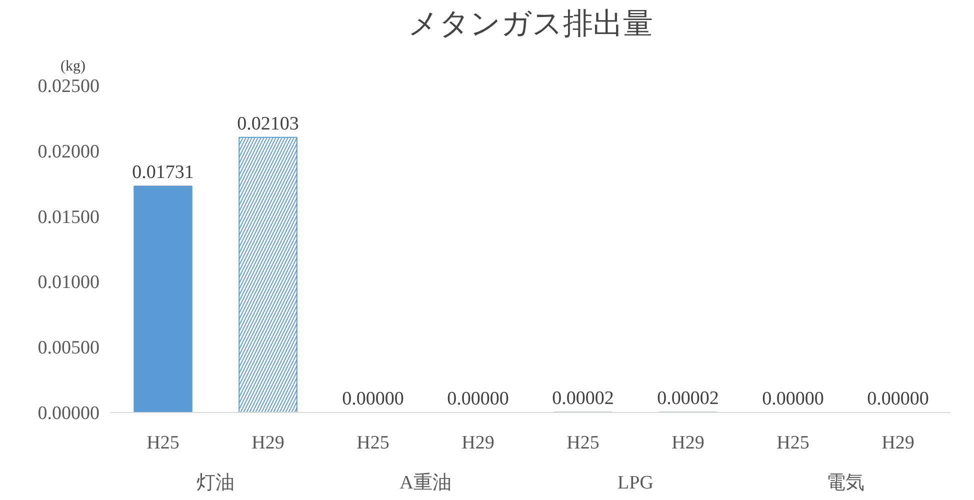 The image size is (974, 500). Describe the element at coordinates (268, 443) in the screenshot. I see `series-label: H29` at that location.